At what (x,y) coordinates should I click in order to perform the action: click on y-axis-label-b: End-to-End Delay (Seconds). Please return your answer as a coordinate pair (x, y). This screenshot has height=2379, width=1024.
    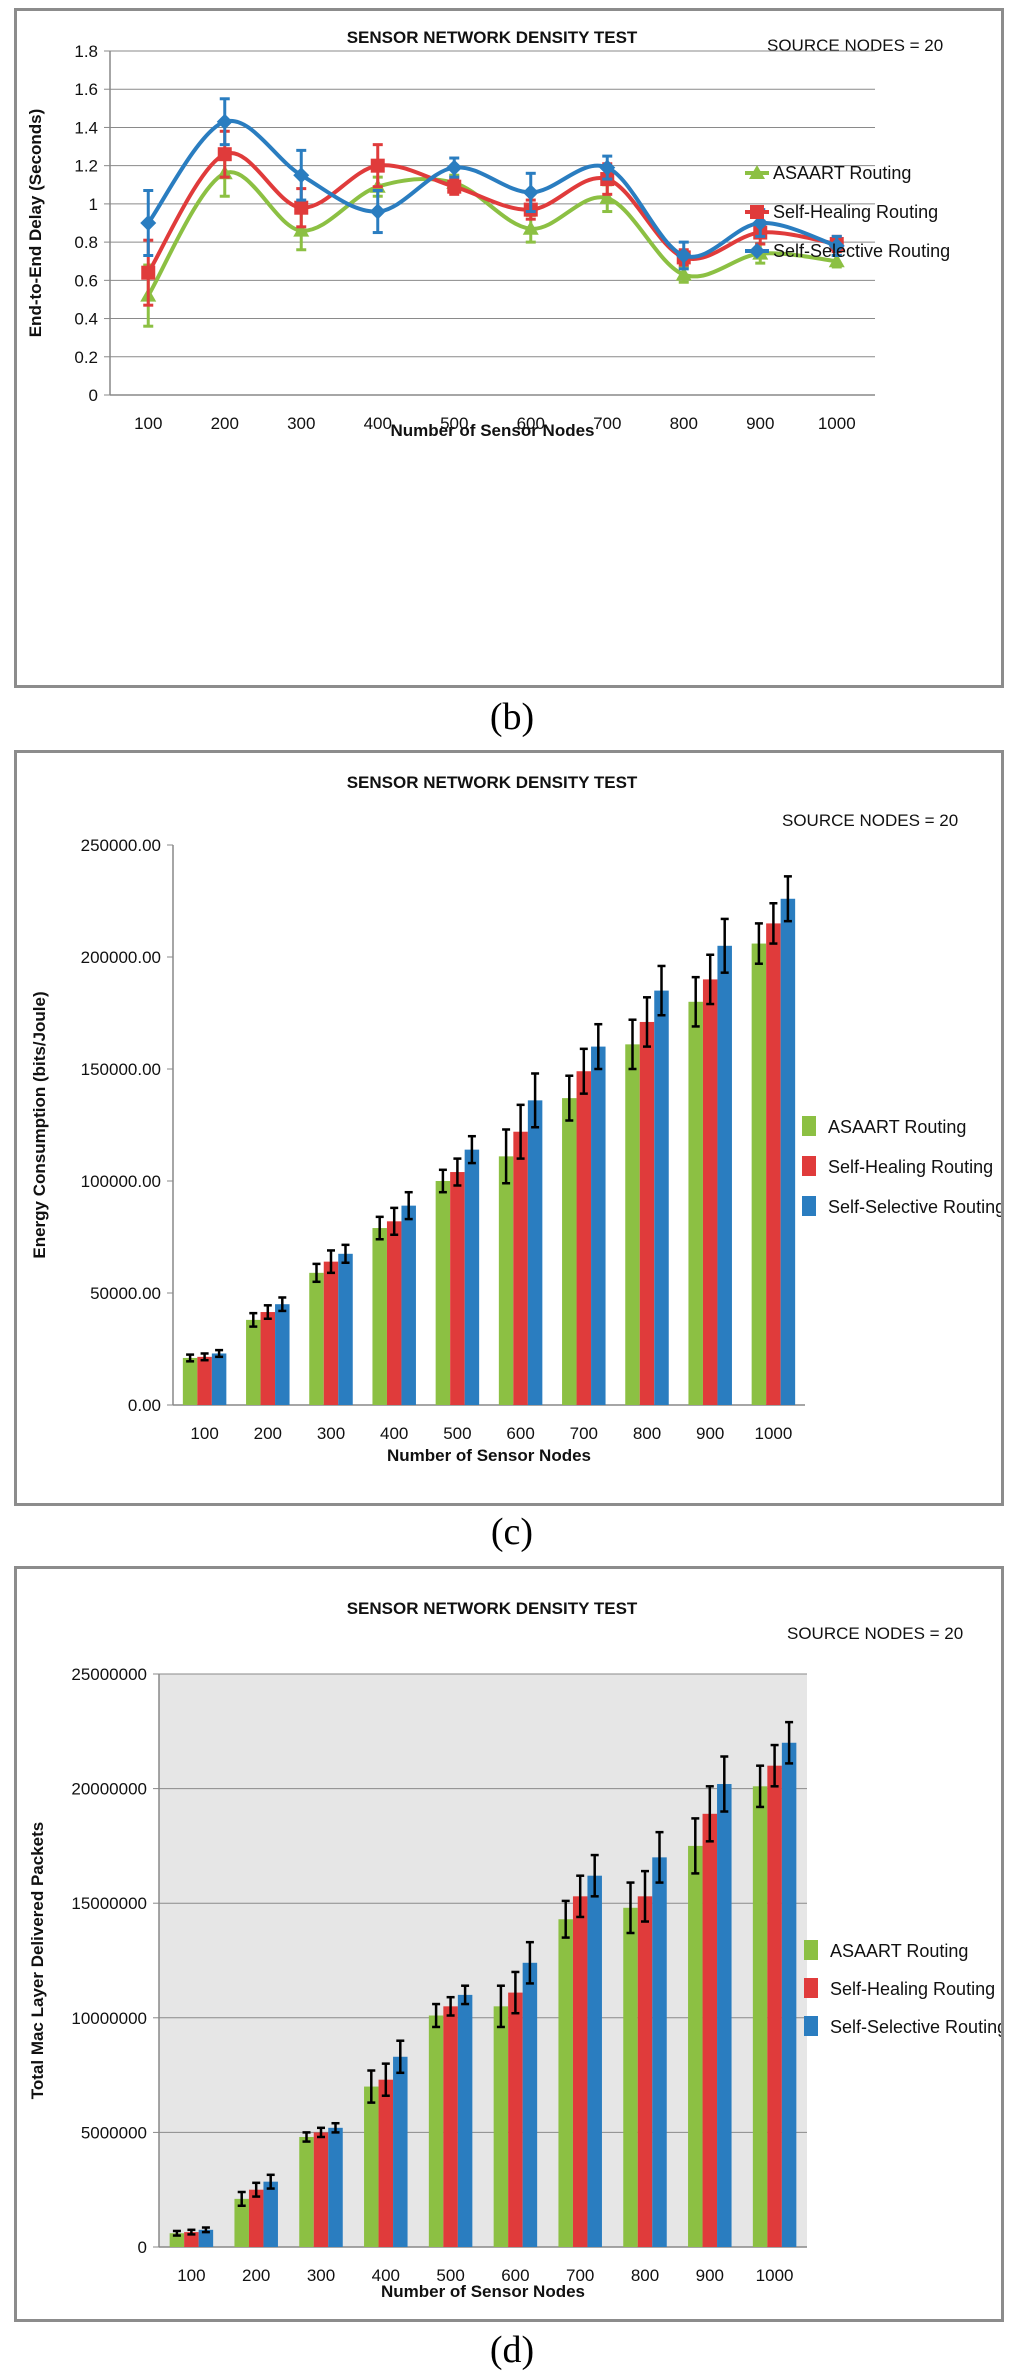
    Looking at the image, I should click on (35, 223).